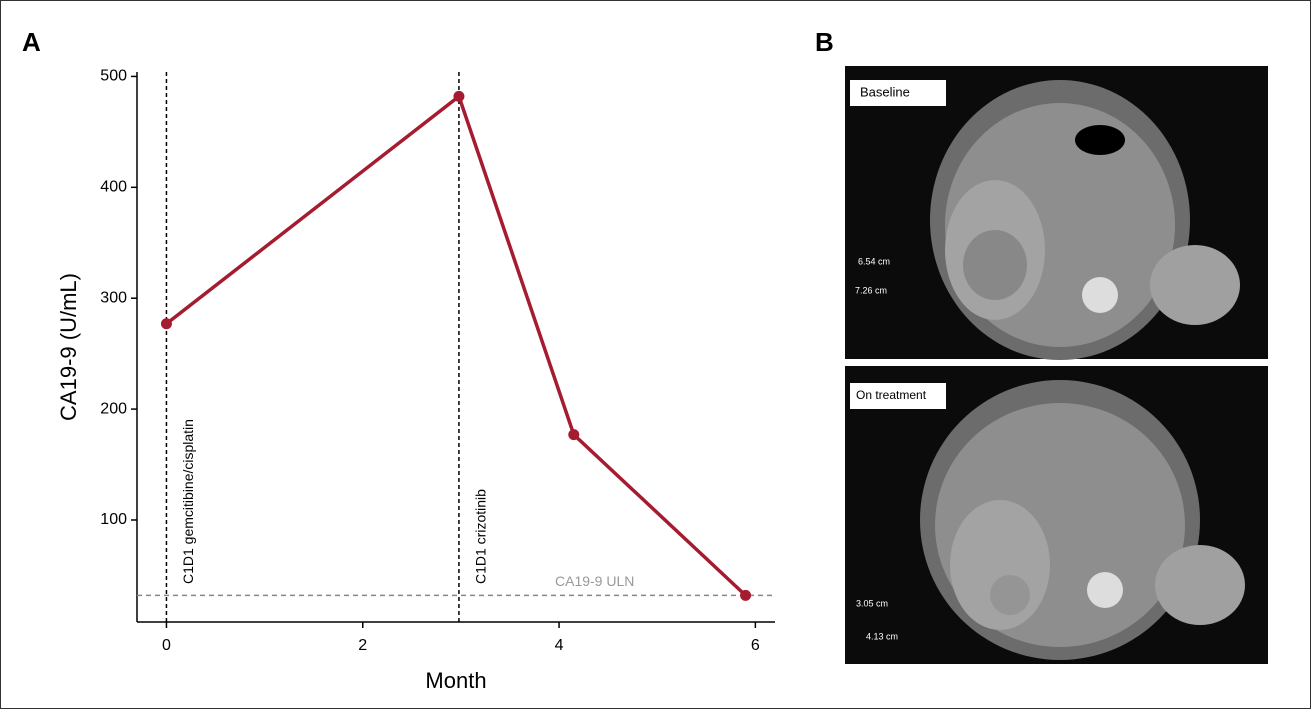 This screenshot has width=1311, height=714. Describe the element at coordinates (113, 76) in the screenshot. I see `y-tick-label: 500` at that location.